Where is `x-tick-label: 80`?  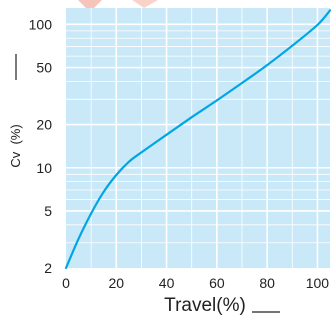 x-tick-label: 80 is located at coordinates (267, 283).